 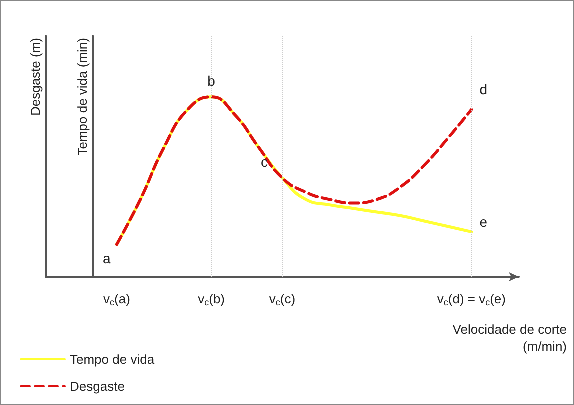 I want to click on annotation: d, so click(x=484, y=90).